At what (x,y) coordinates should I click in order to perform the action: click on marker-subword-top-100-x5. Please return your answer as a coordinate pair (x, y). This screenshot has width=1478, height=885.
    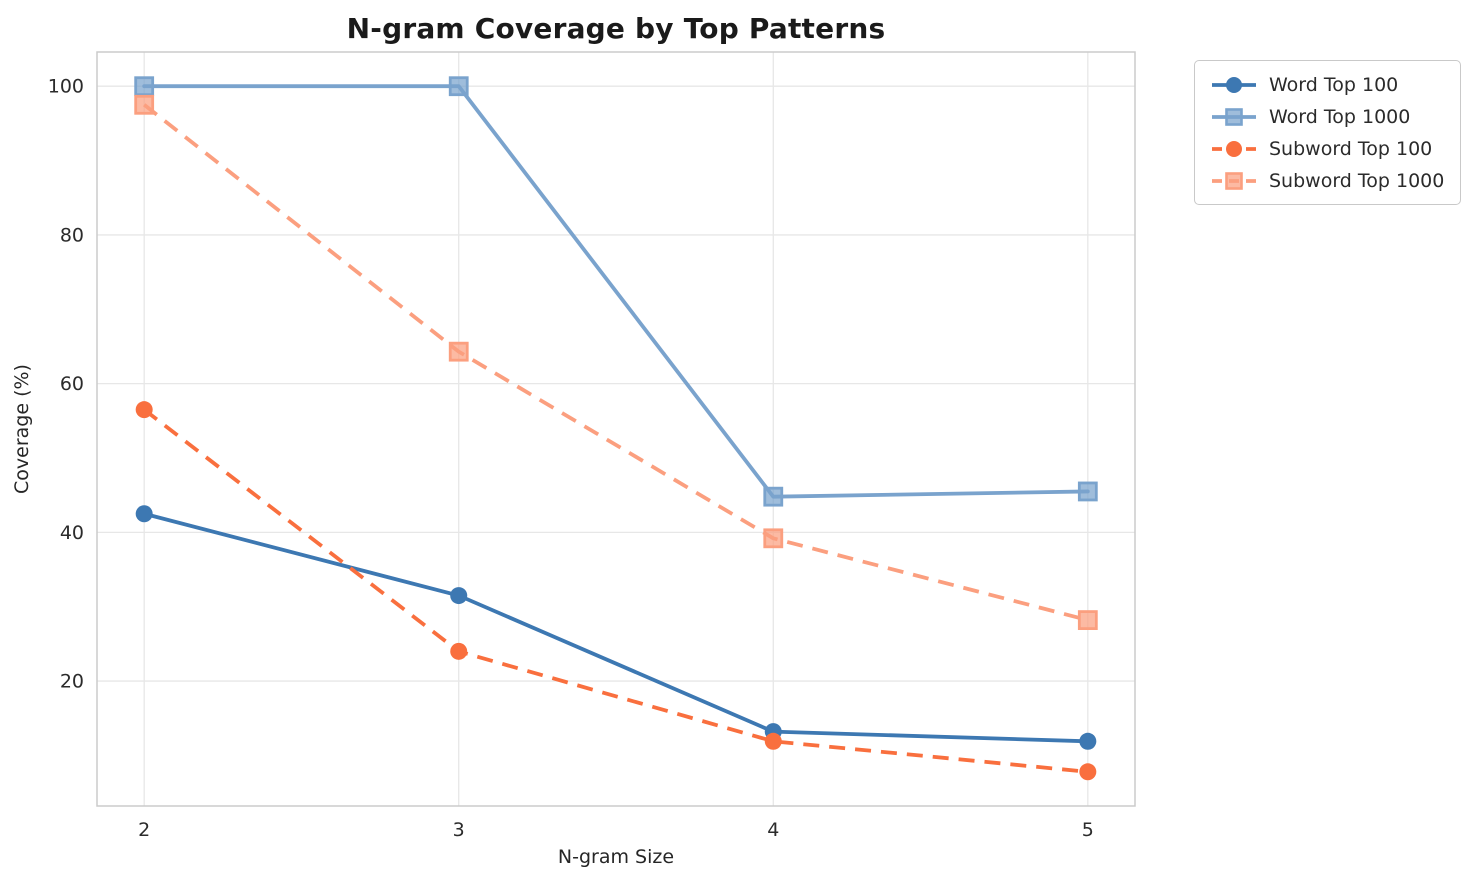
    Looking at the image, I should click on (1088, 772).